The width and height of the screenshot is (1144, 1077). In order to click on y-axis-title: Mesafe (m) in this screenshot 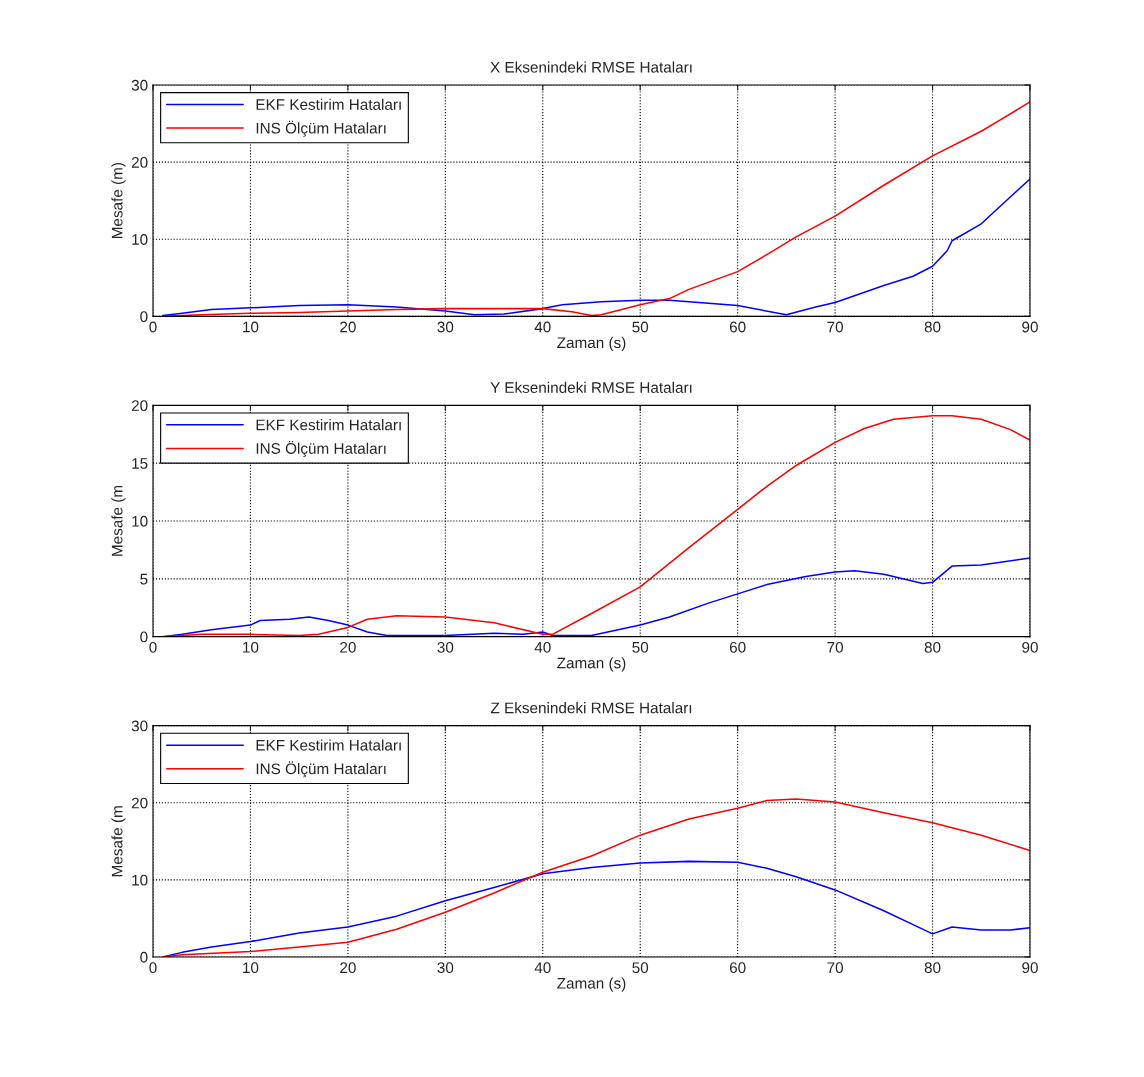, I will do `click(118, 200)`.